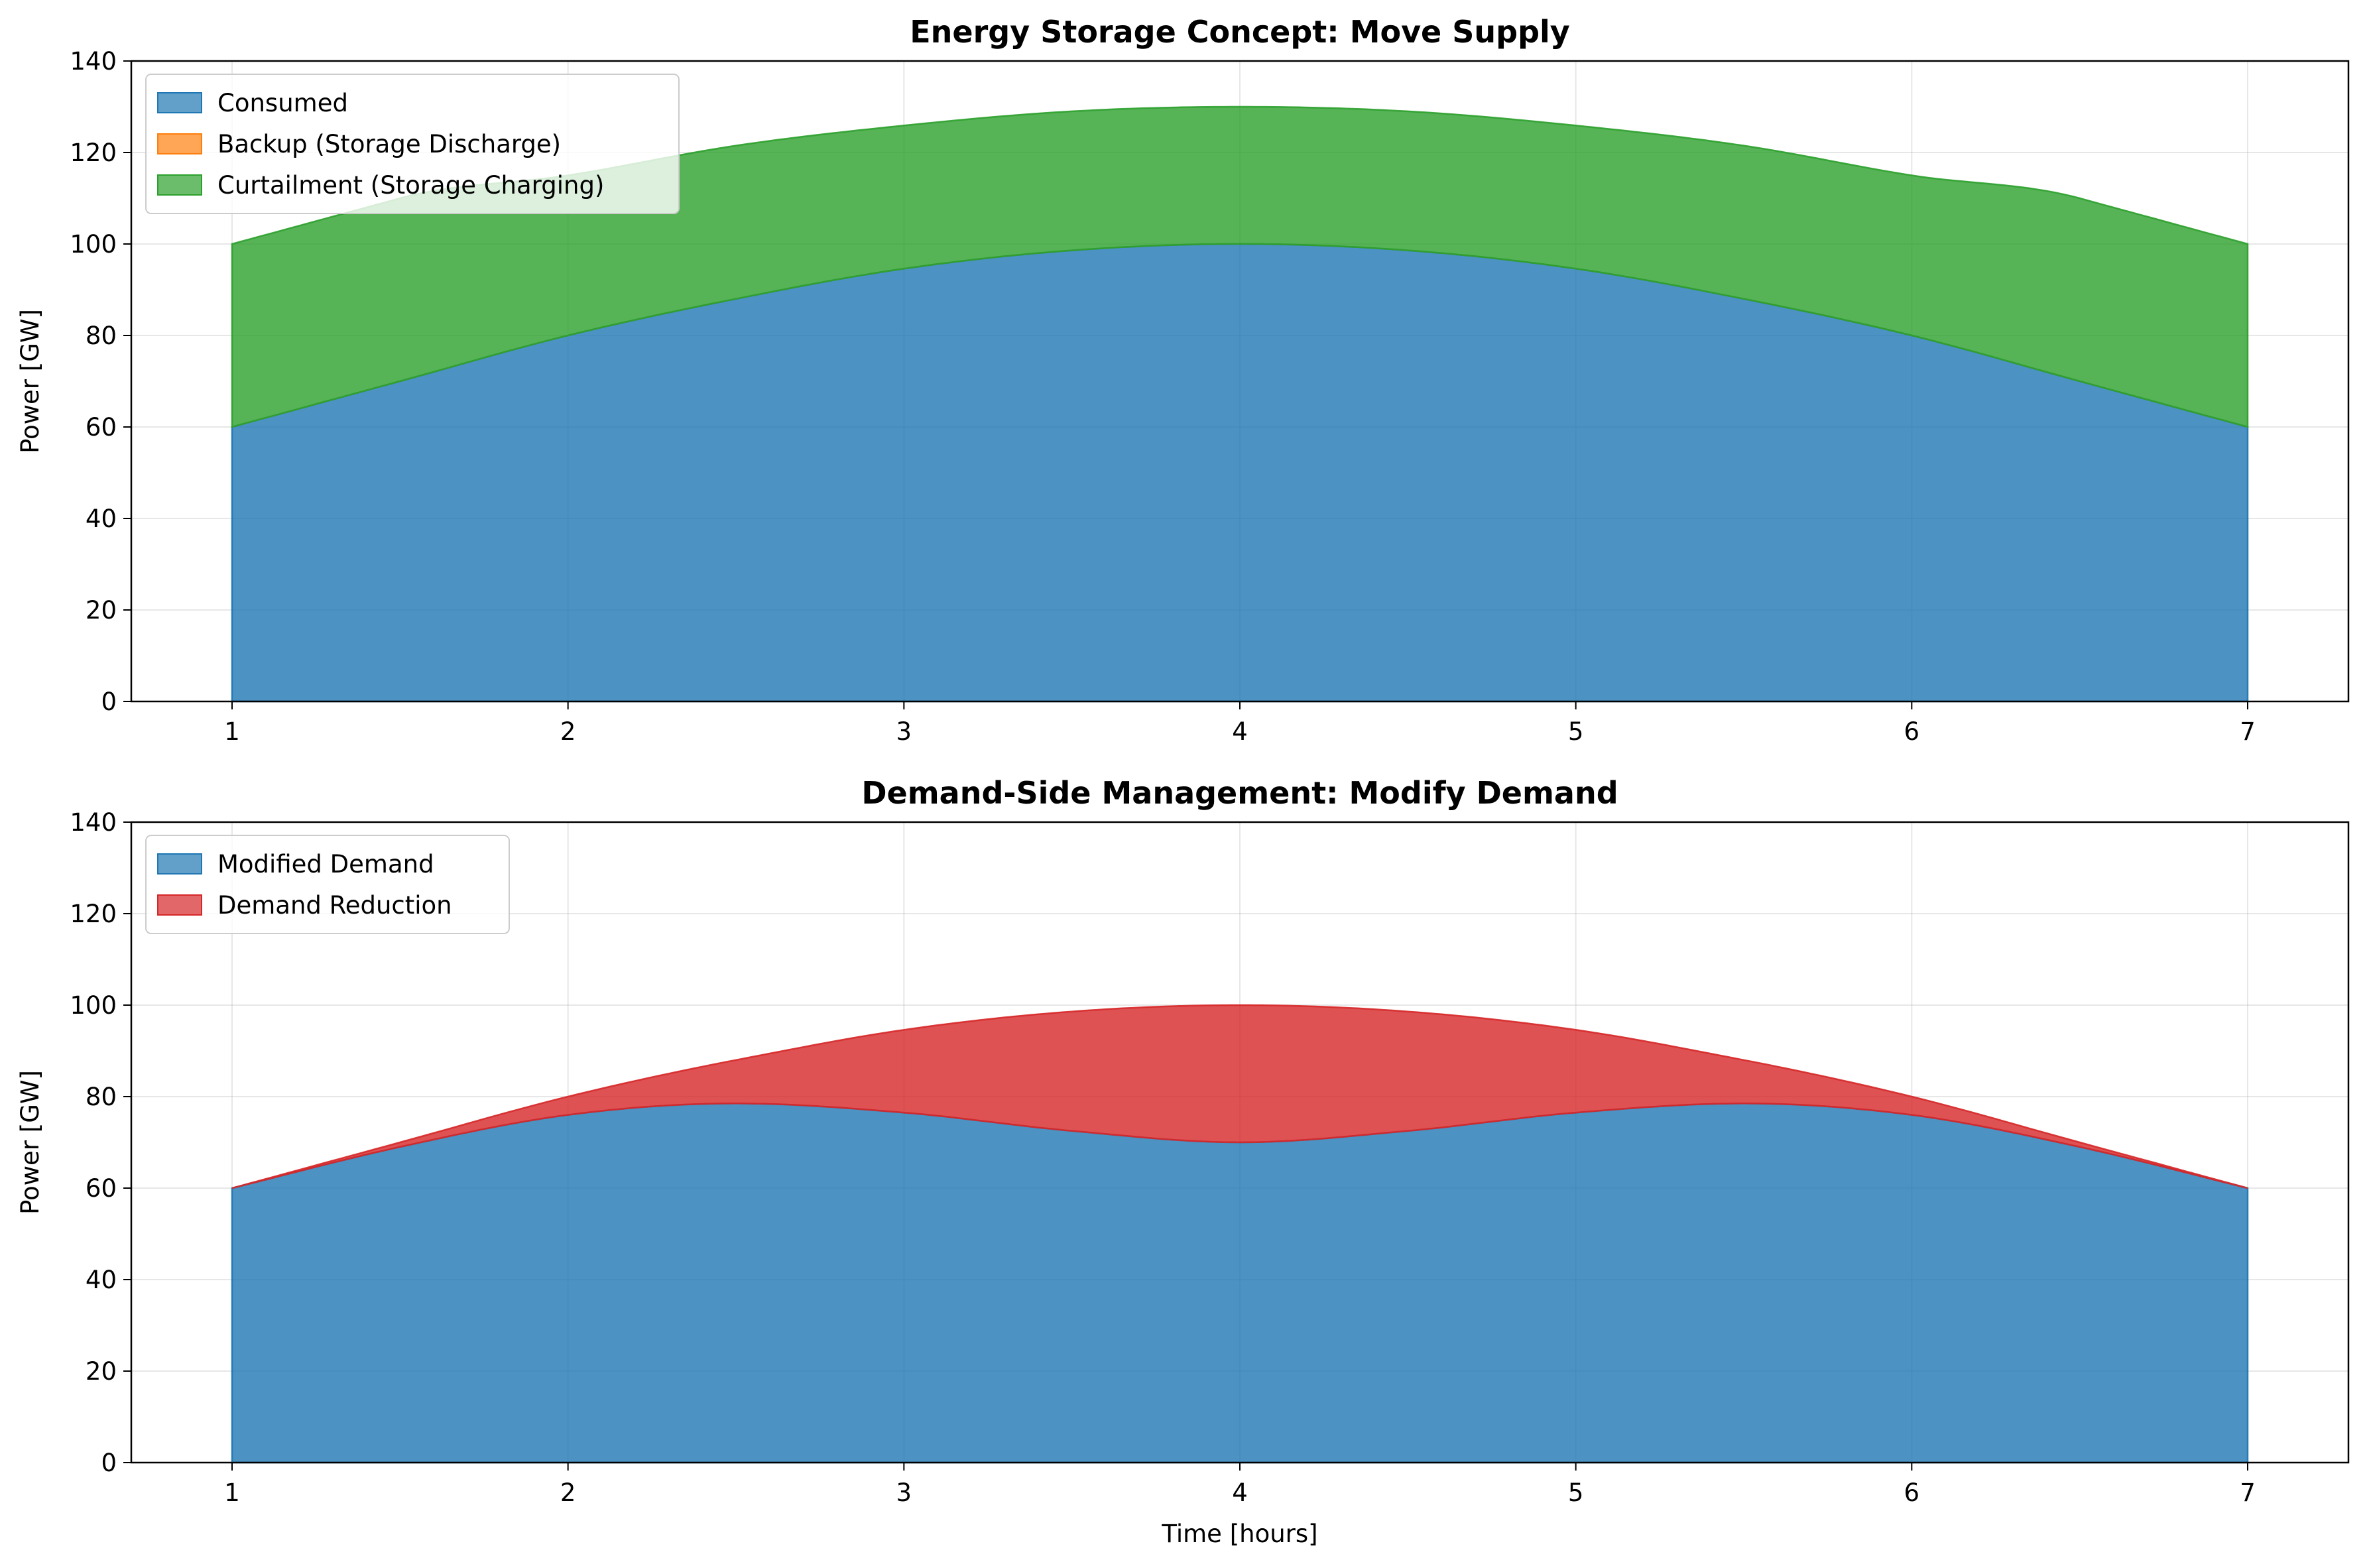 The image size is (2367, 1568). I want to click on legend-label-modified-demand: Modified Demand, so click(325, 864).